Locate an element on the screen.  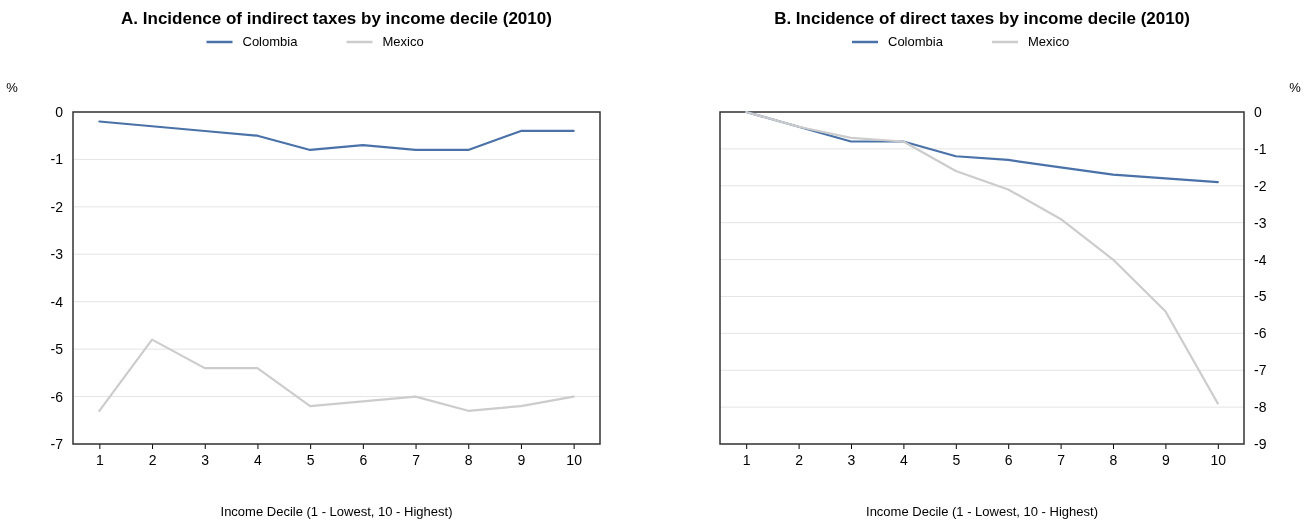
y-tick-label: -7 is located at coordinates (57, 443).